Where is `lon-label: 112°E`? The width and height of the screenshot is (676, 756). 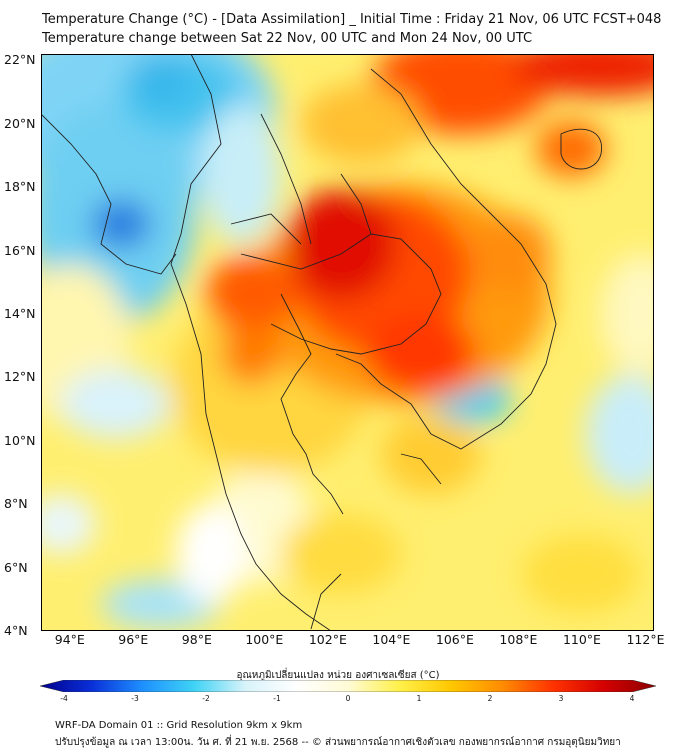 lon-label: 112°E is located at coordinates (645, 639).